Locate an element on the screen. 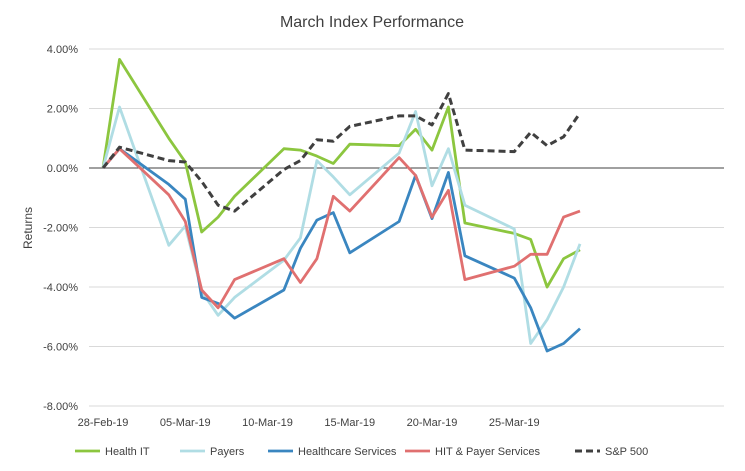 This screenshot has width=745, height=471. legend-label-hit-payer-services: HIT & Payer Services is located at coordinates (487, 452).